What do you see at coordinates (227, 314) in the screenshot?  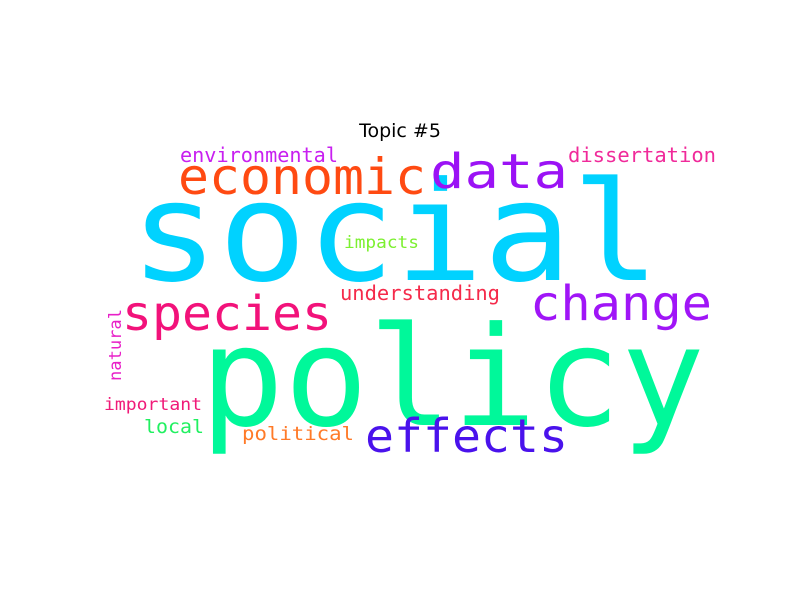 I see `word-species: species` at bounding box center [227, 314].